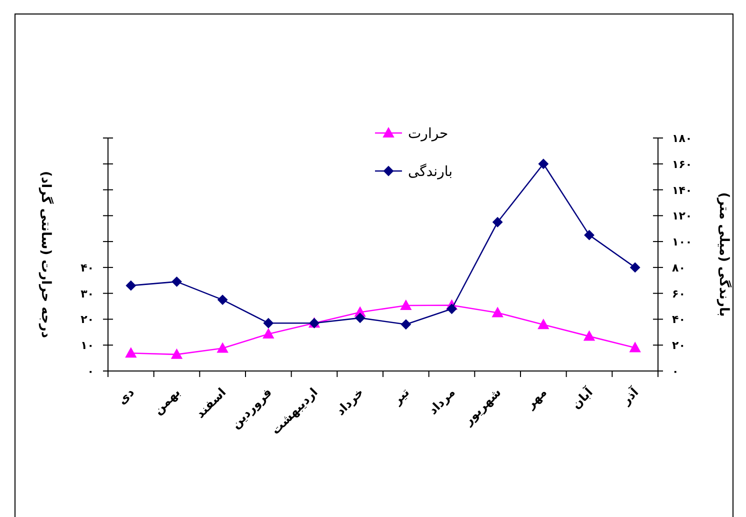 The height and width of the screenshot is (517, 746). I want to click on y-tick-label: ۴۰, so click(87, 267).